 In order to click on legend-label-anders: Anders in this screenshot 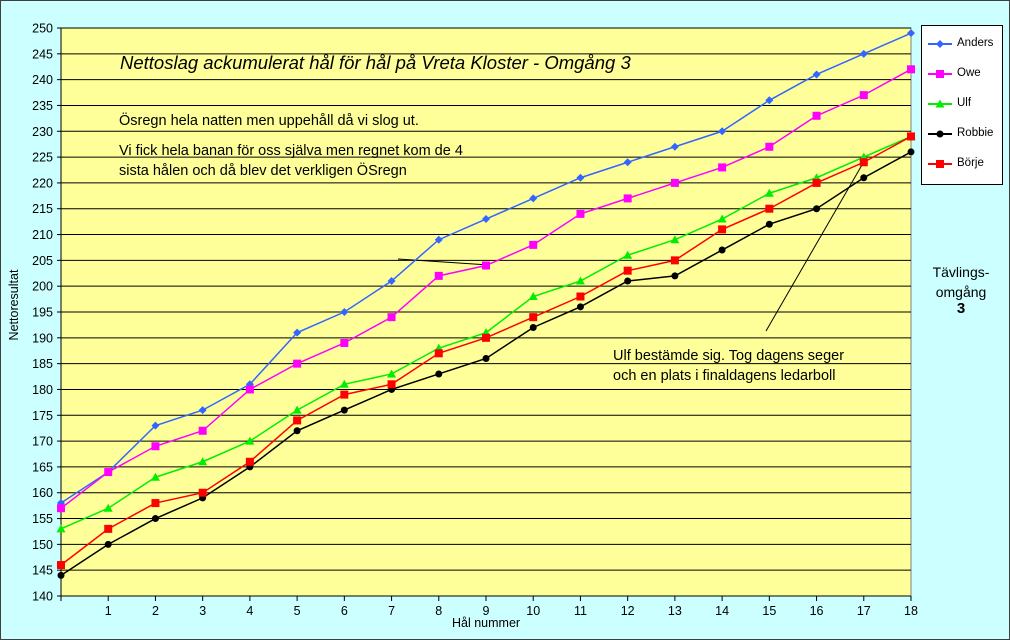, I will do `click(975, 43)`.